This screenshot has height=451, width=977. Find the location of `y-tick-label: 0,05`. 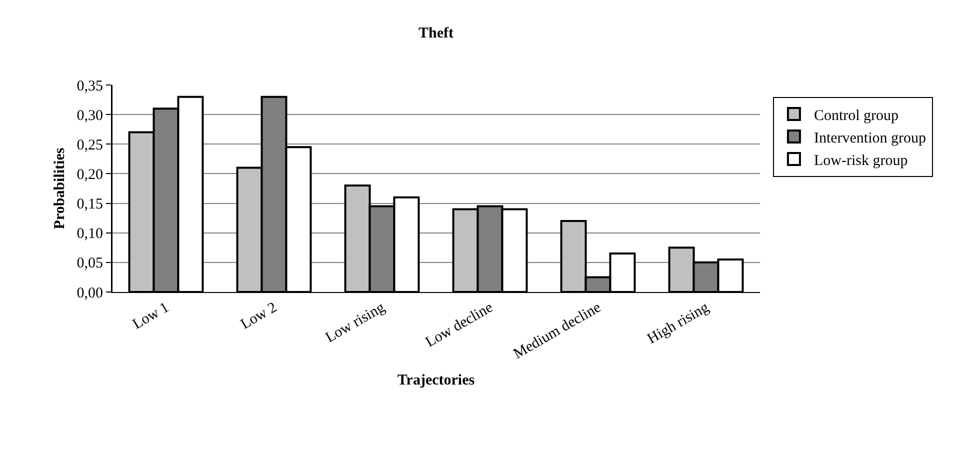

y-tick-label: 0,05 is located at coordinates (89, 264).